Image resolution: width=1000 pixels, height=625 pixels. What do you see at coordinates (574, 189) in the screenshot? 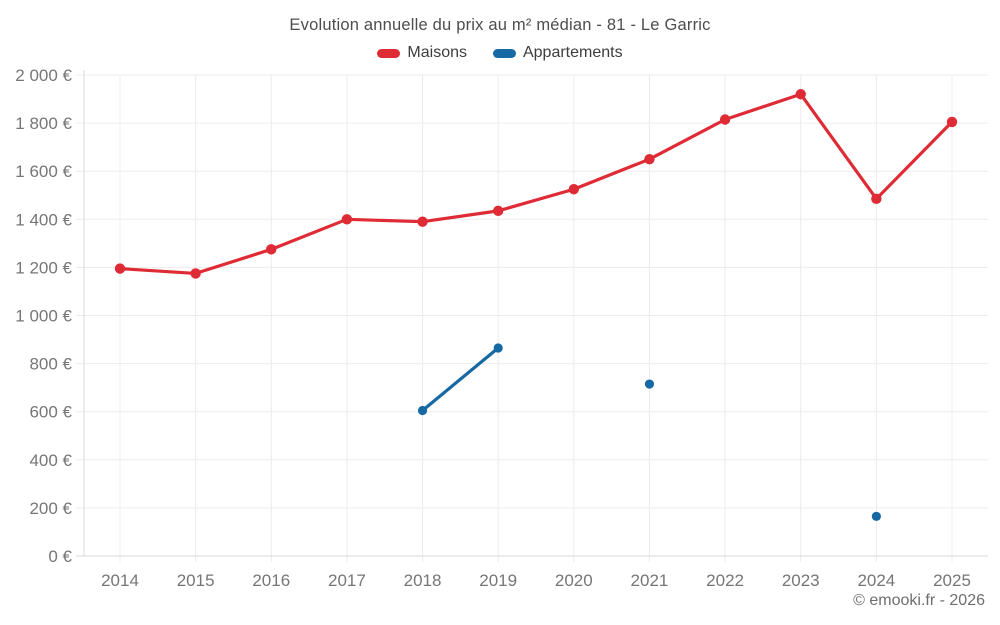
I see `point-maisons-2020` at bounding box center [574, 189].